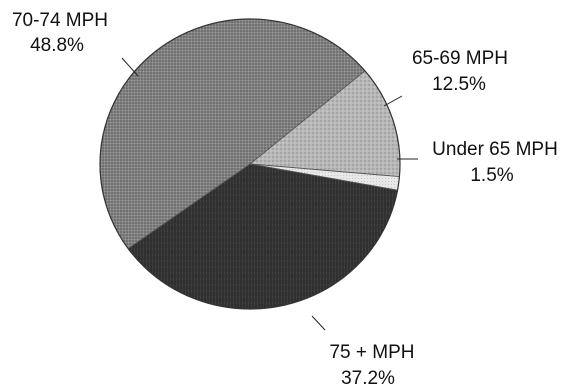  I want to click on leader-75-plus, so click(318, 323).